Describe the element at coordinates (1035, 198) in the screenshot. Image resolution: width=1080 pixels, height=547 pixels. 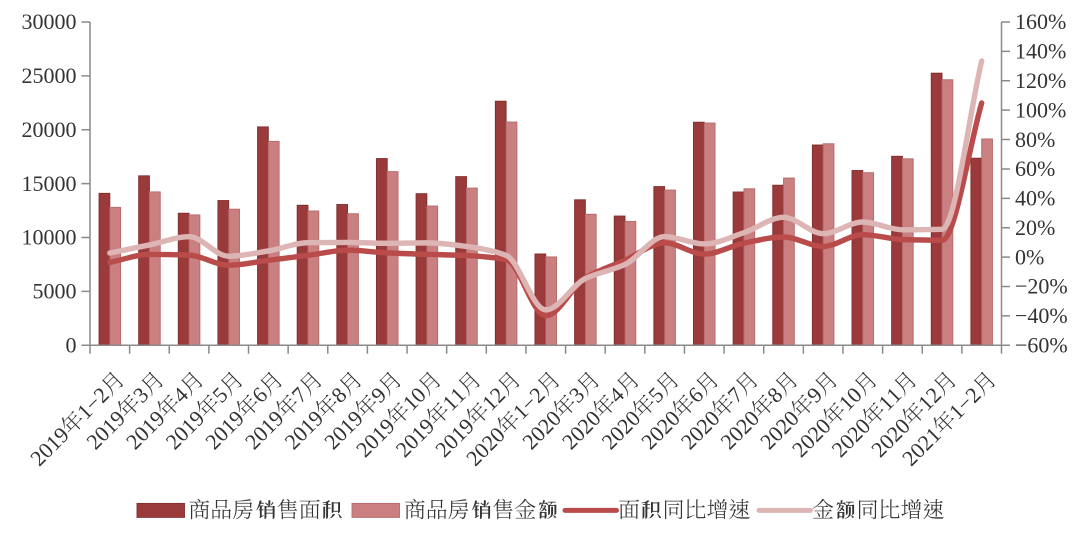
I see `svg-text: 40%` at that location.